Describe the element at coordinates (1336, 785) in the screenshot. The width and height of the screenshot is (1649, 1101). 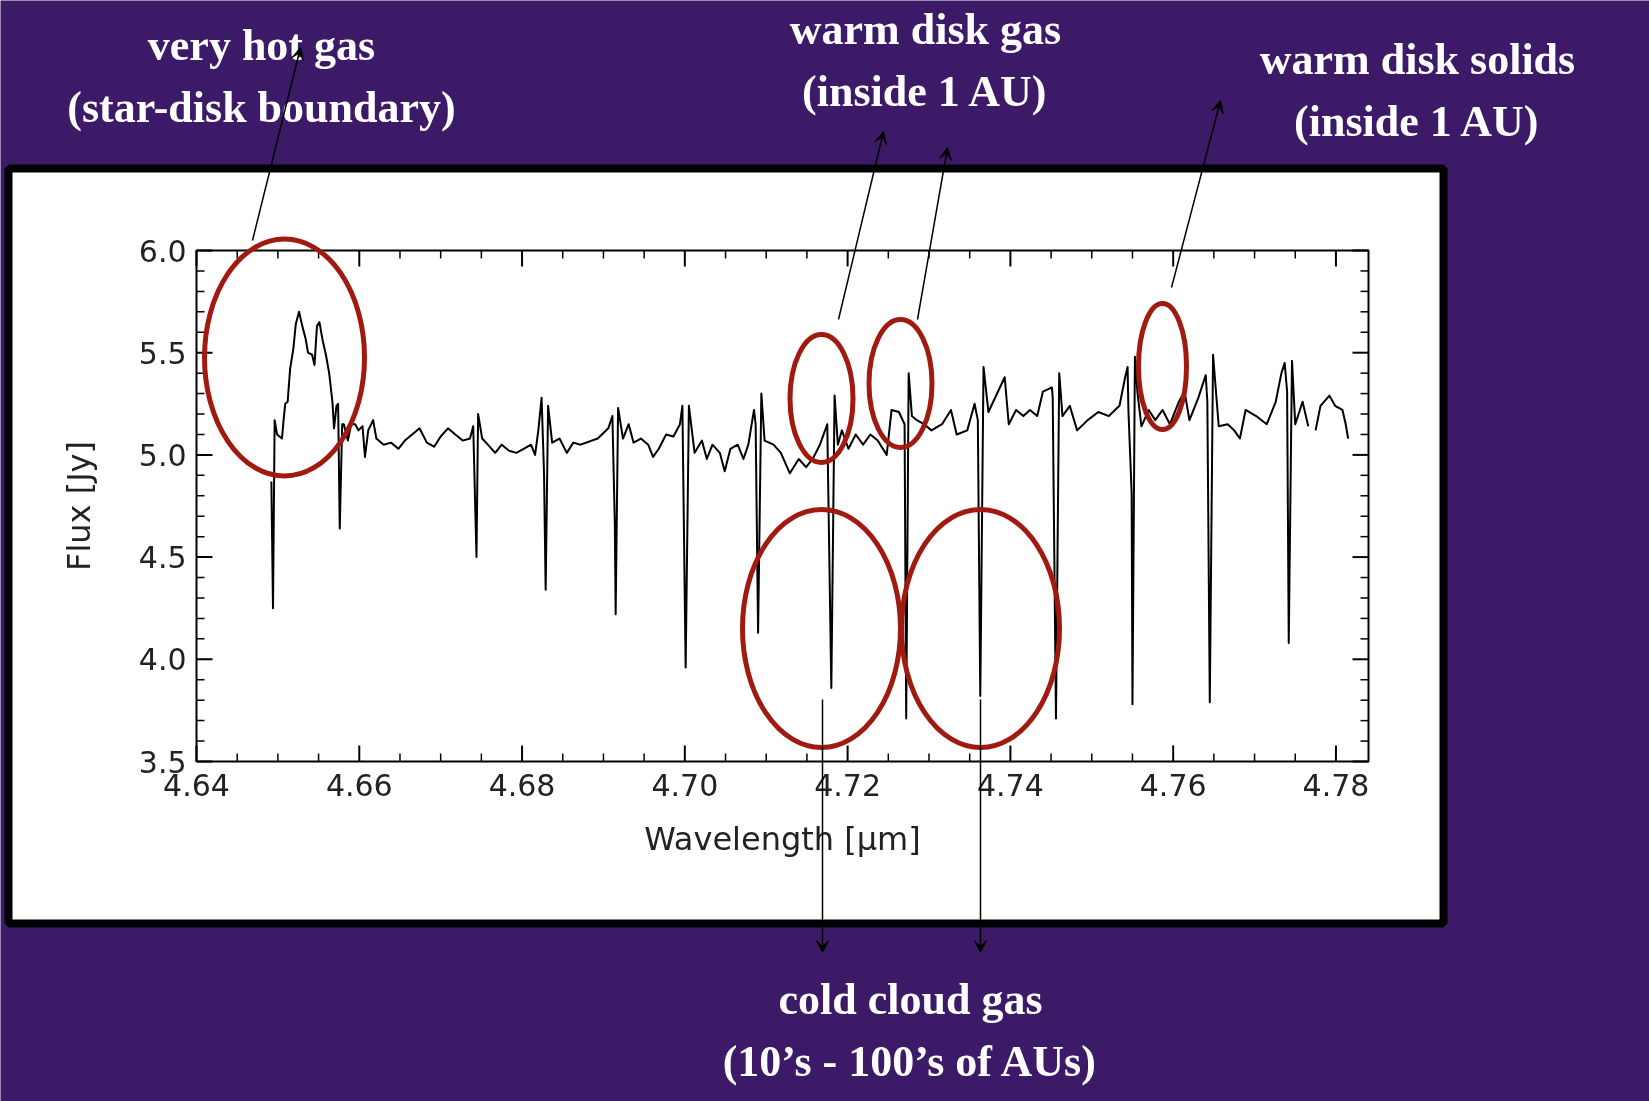
I see `x-tick-label: 4.78` at that location.